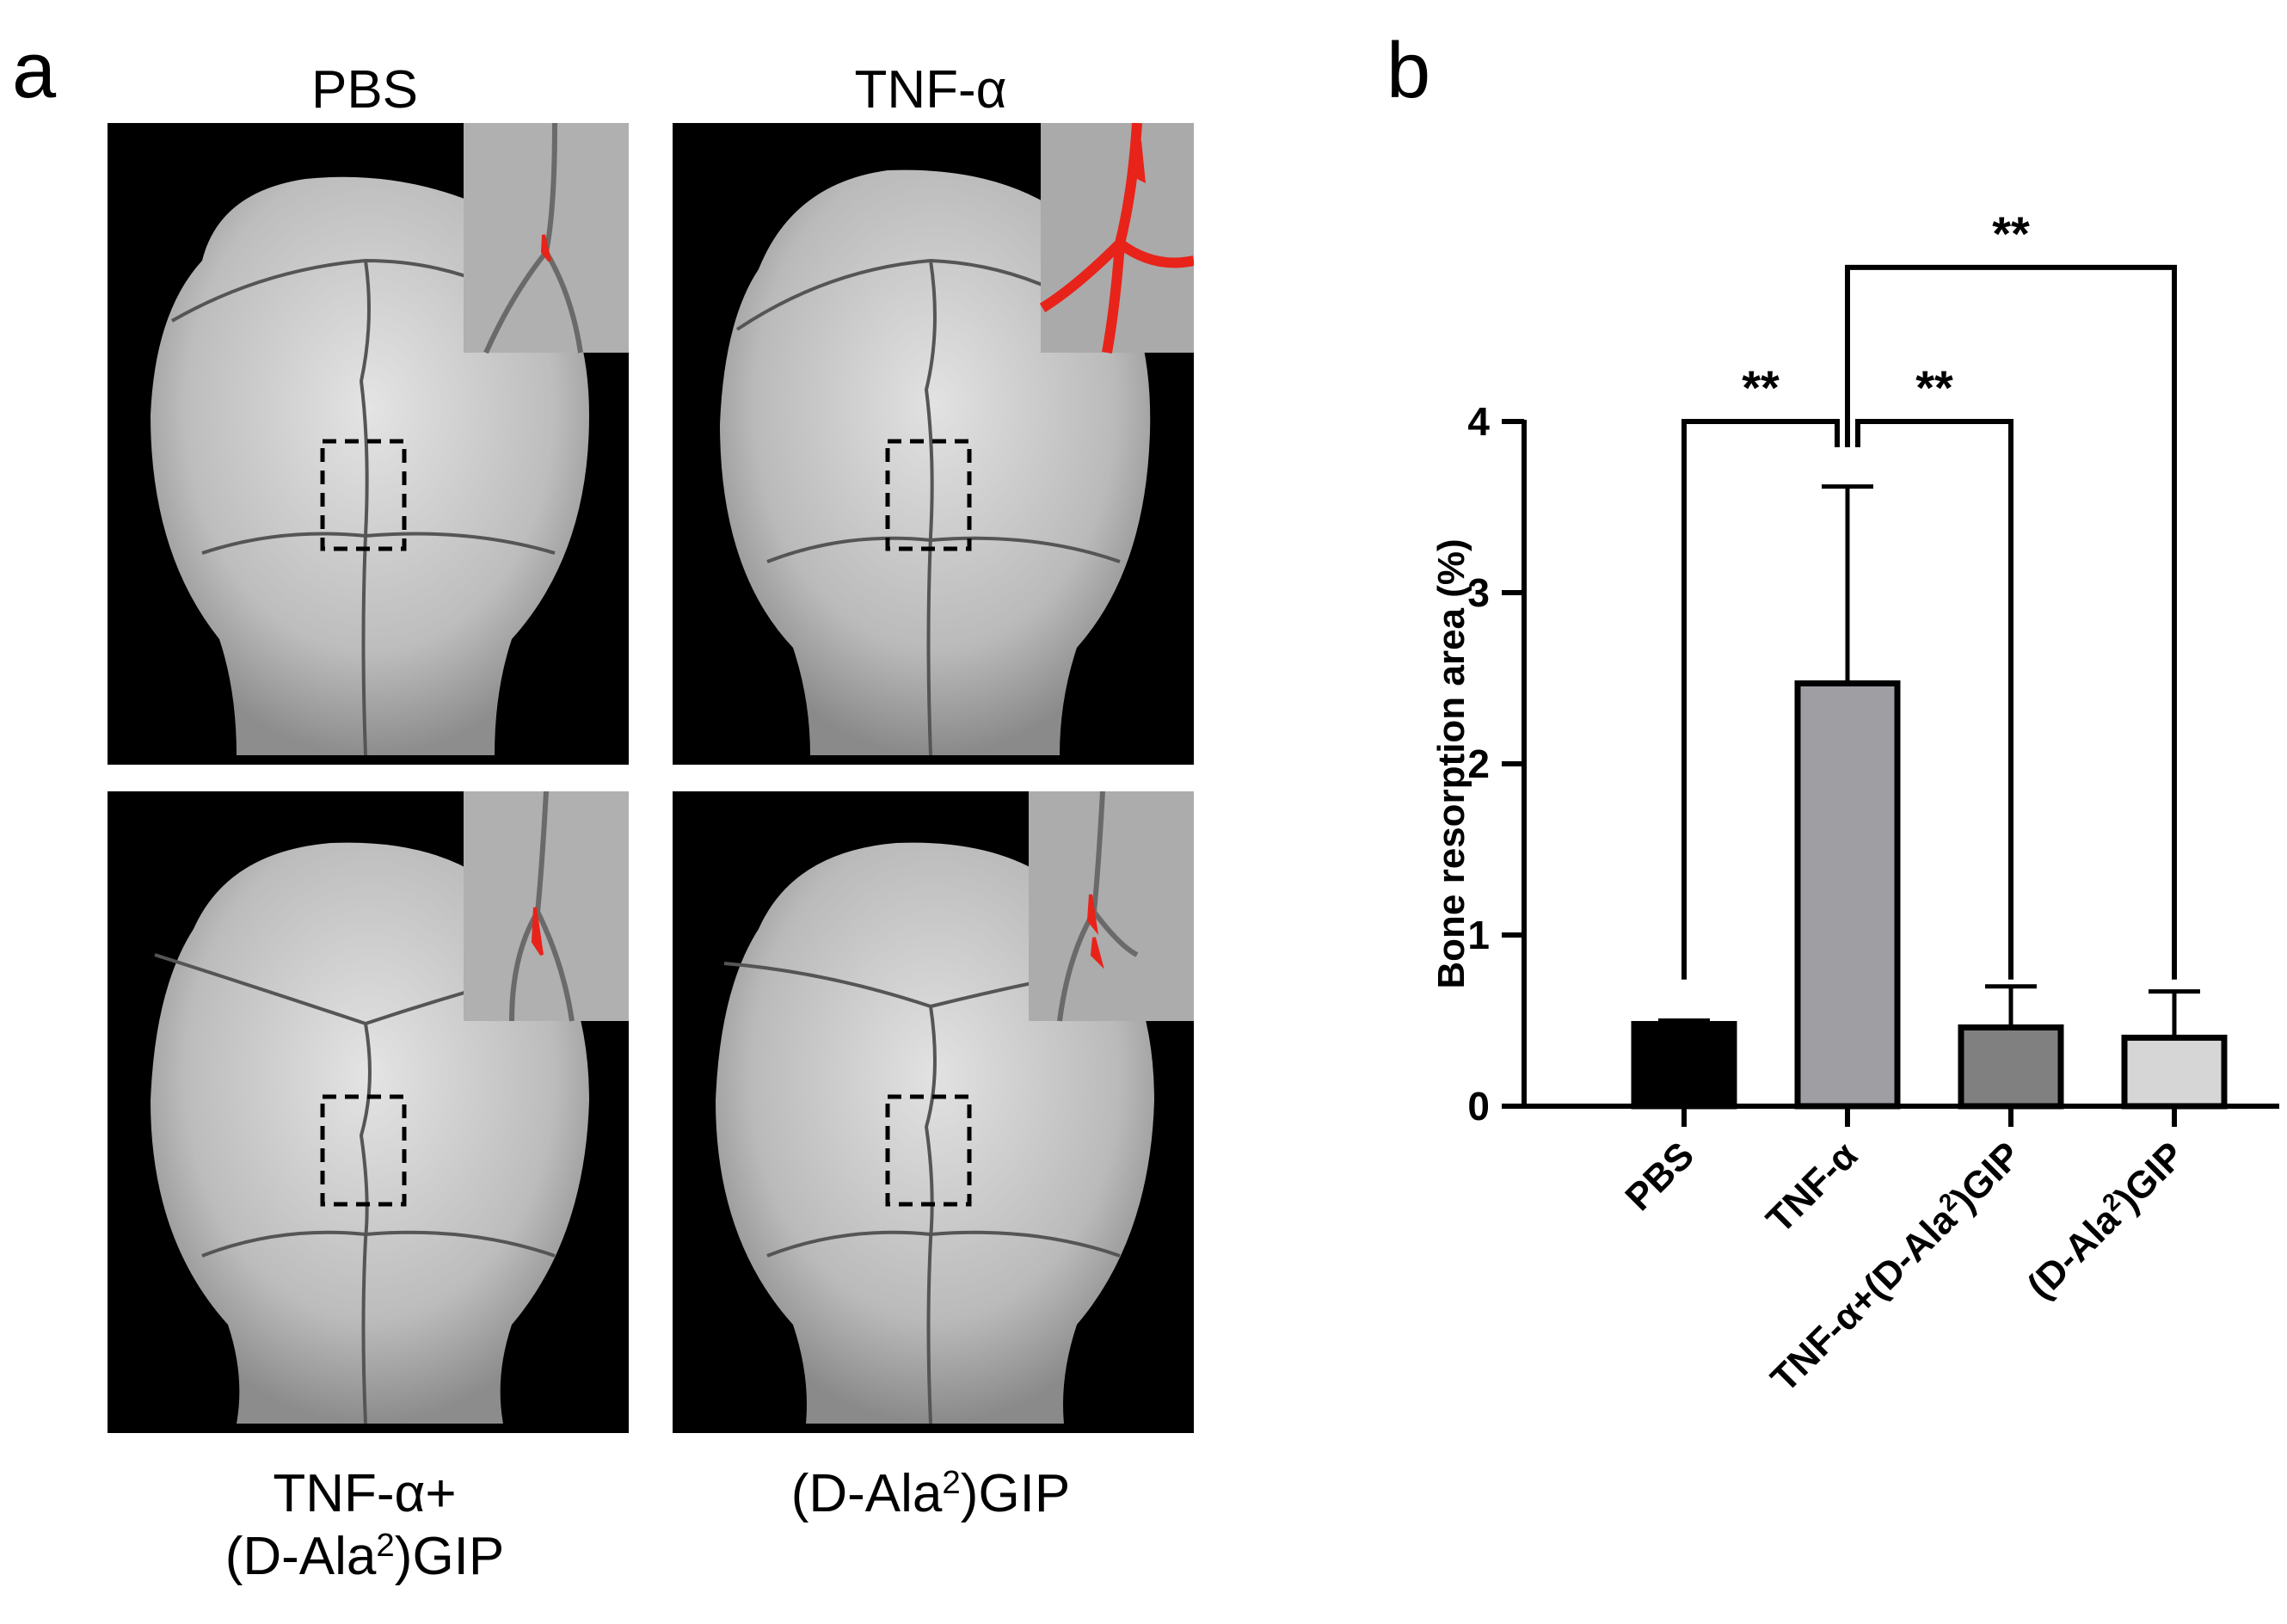  Describe the element at coordinates (364, 90) in the screenshot. I see `label-pbs: PBS` at that location.